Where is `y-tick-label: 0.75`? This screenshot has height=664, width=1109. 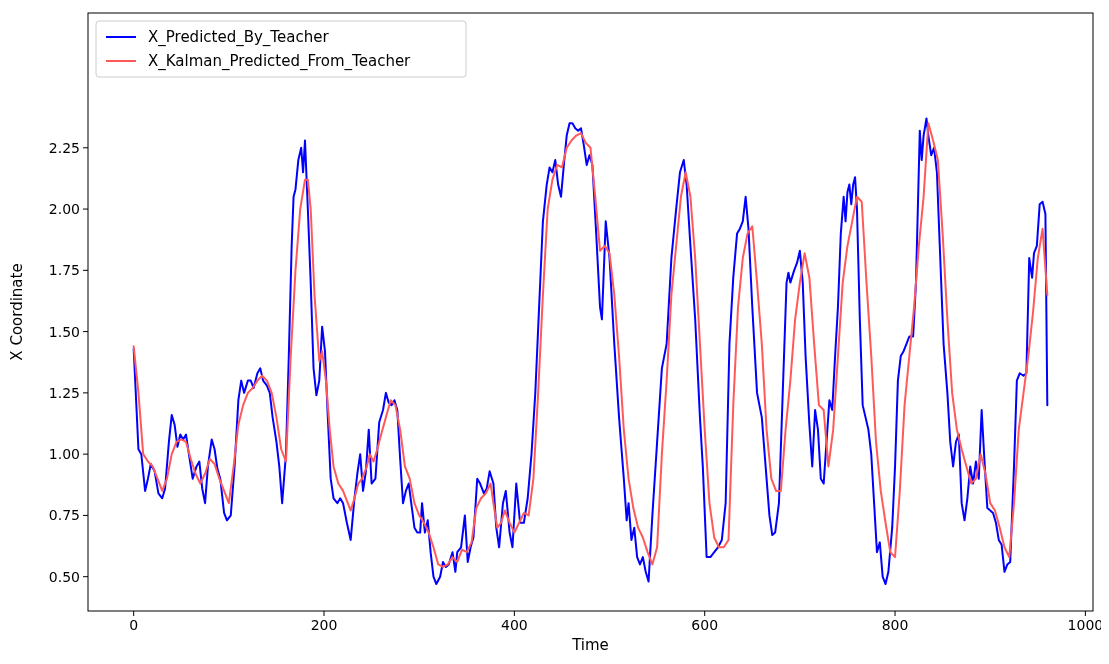 y-tick-label: 0.75 is located at coordinates (64, 515).